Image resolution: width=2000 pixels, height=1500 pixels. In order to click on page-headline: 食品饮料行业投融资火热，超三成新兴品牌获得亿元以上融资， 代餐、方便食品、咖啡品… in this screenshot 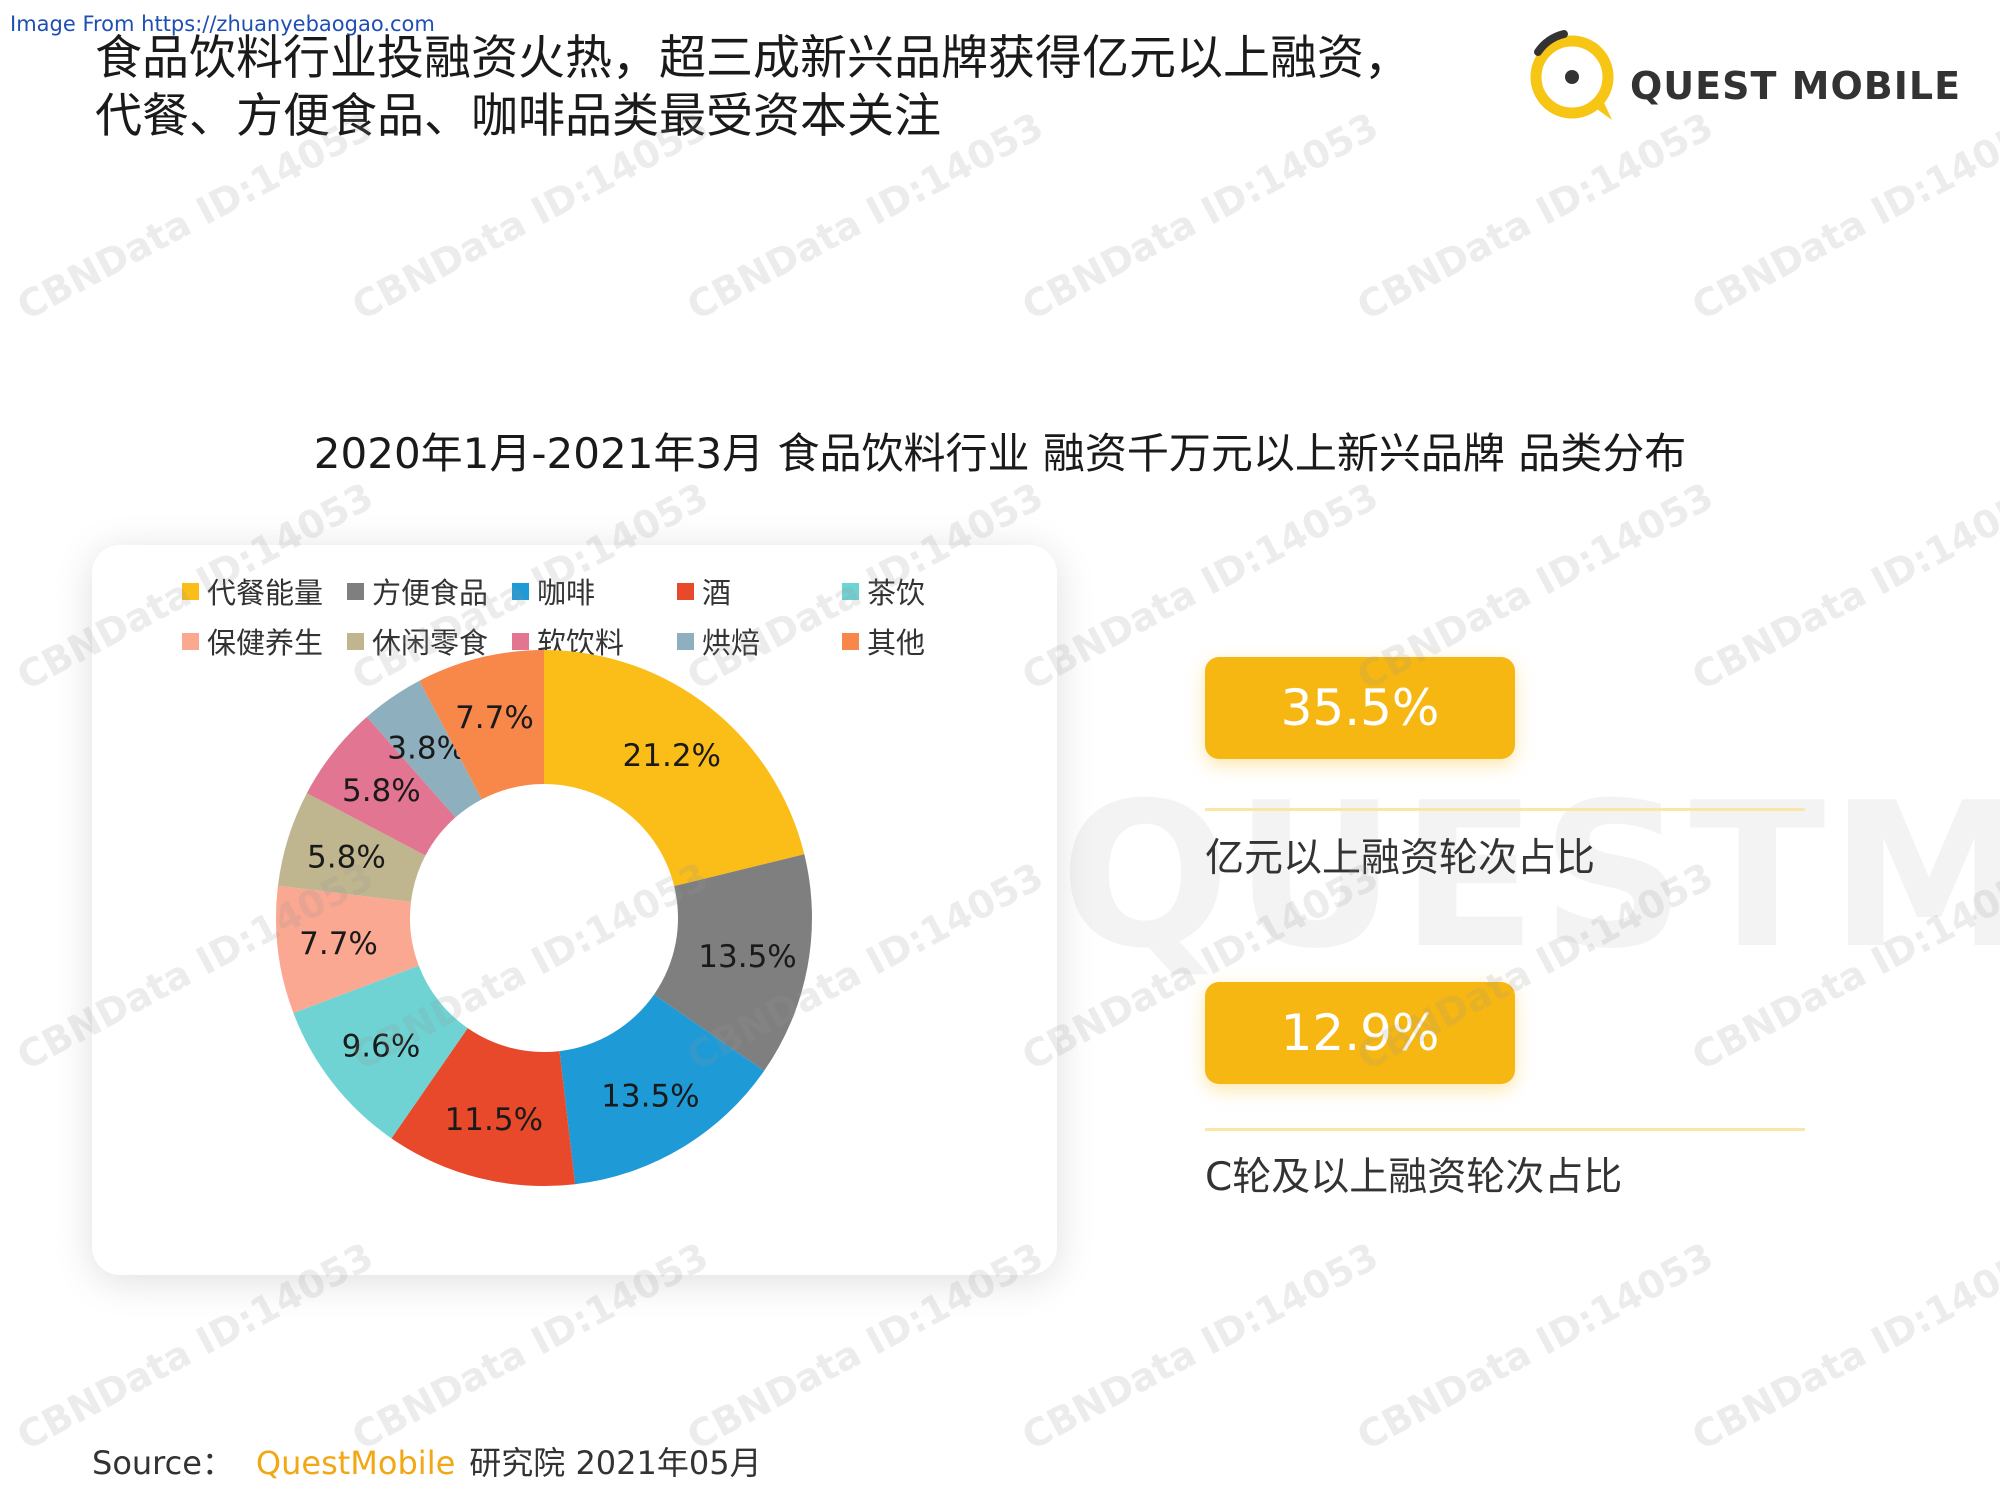, I will do `click(795, 88)`.